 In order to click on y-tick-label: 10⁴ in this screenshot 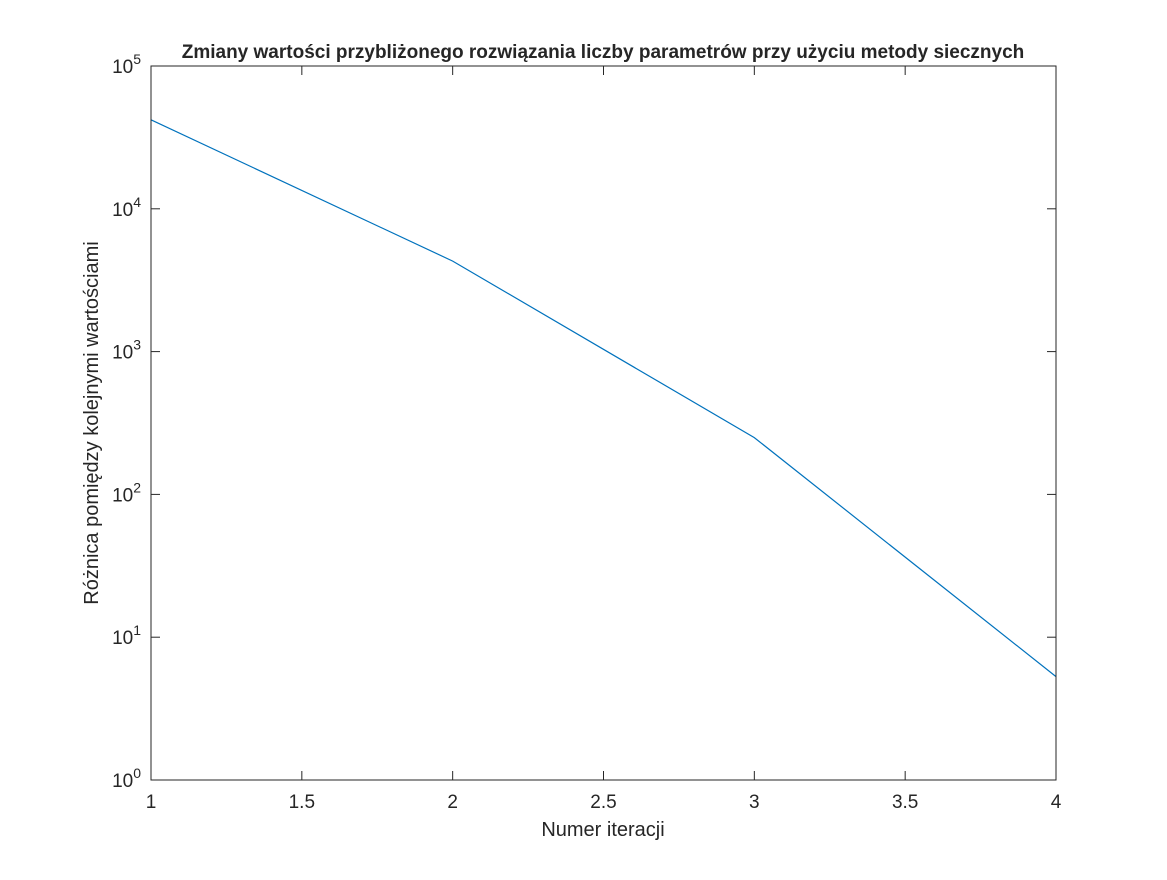, I will do `click(126, 207)`.